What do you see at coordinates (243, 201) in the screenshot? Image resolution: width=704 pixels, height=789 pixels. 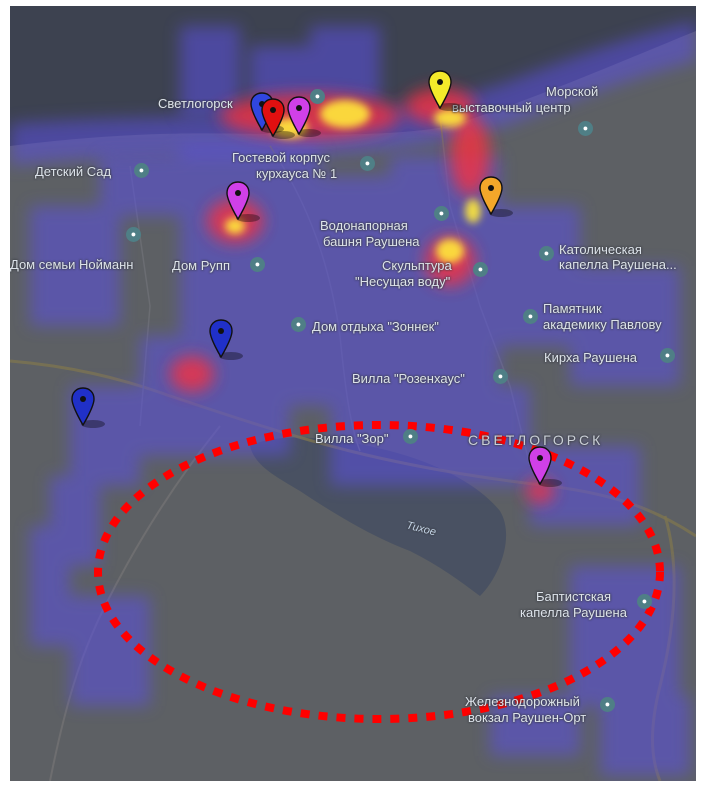 I see `pin-magenta-mid-icon` at bounding box center [243, 201].